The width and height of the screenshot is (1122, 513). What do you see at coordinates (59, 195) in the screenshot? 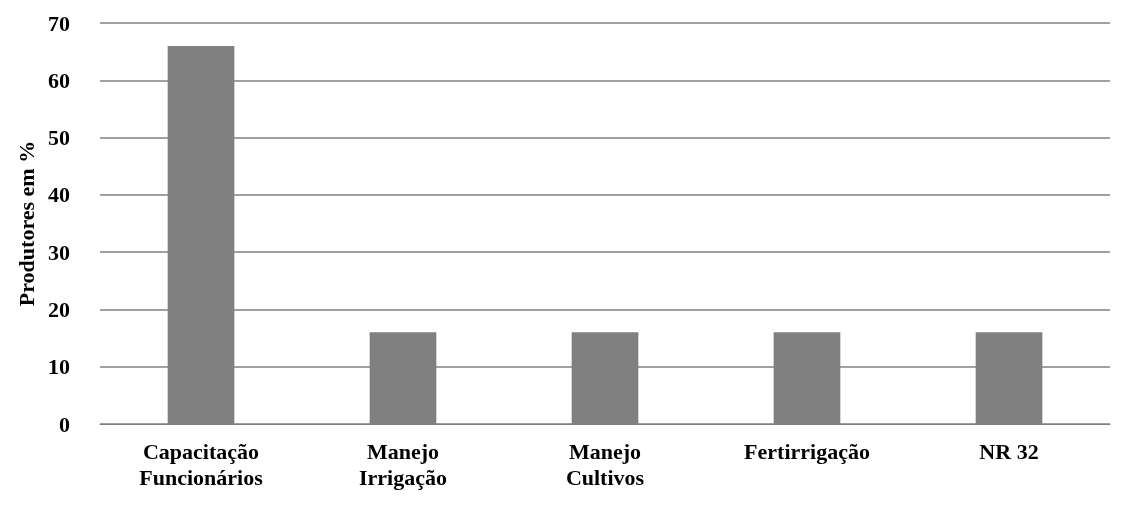
I see `y-tick-label: 40` at bounding box center [59, 195].